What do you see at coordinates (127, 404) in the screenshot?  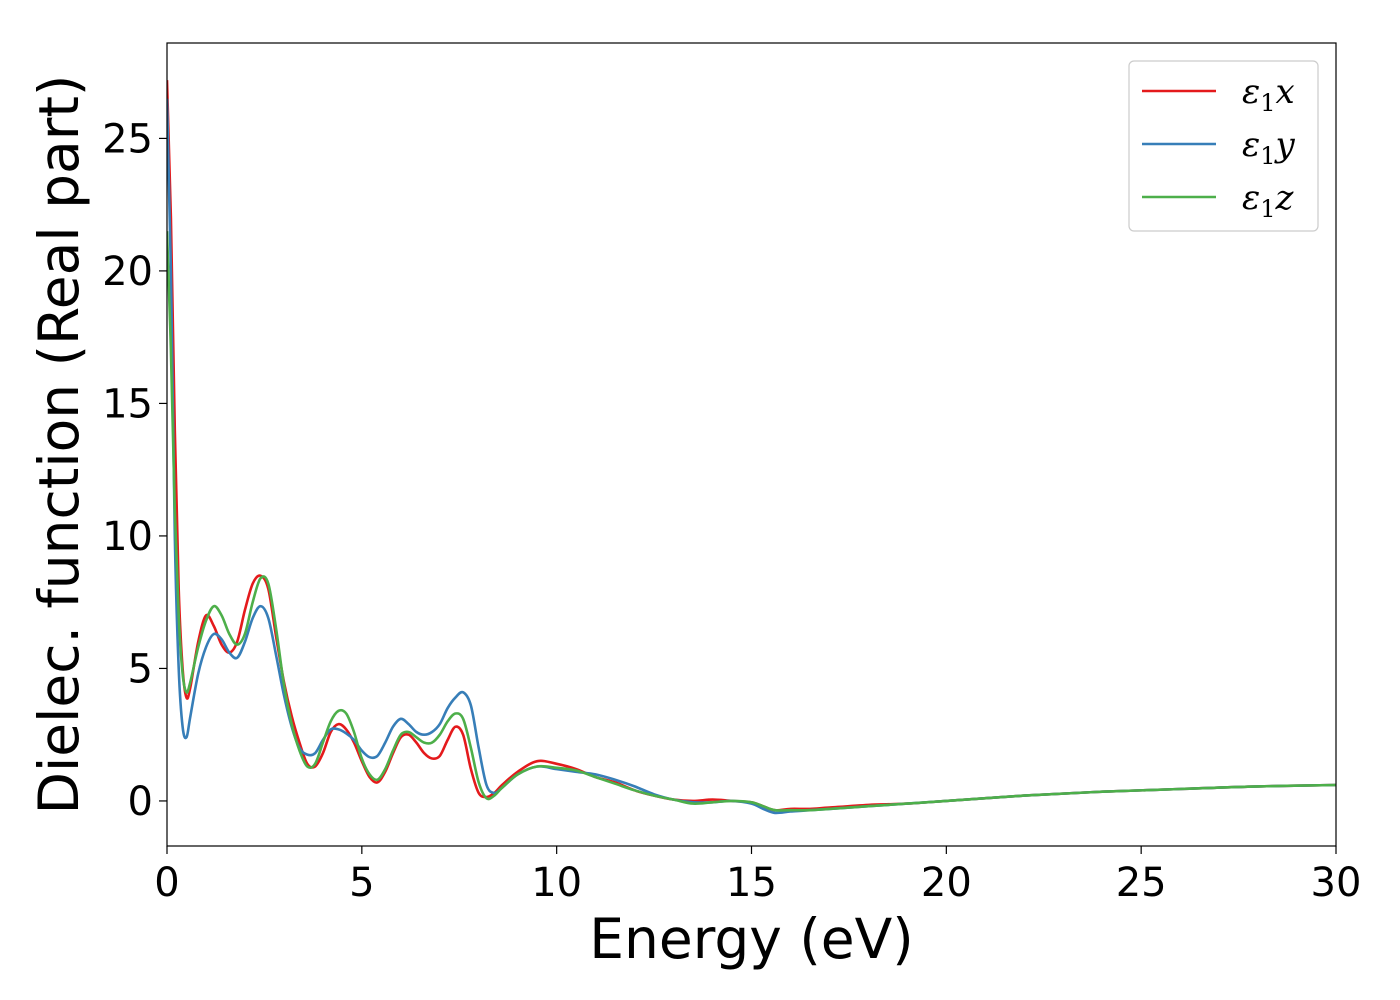 I see `y-tick-label: 15` at bounding box center [127, 404].